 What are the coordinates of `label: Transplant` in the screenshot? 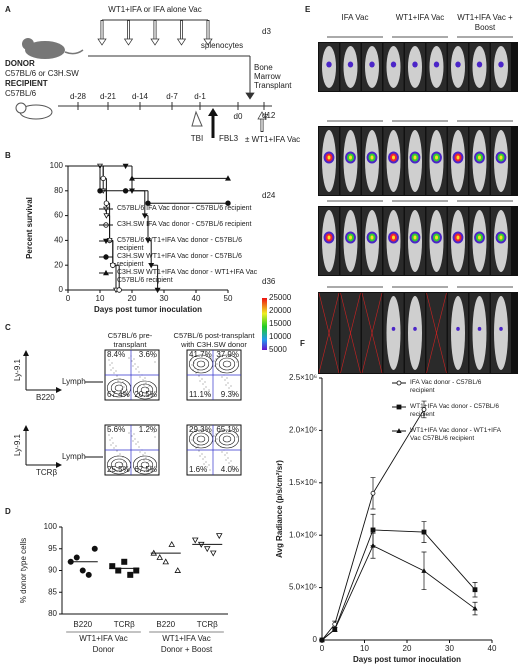 It's located at (273, 85).